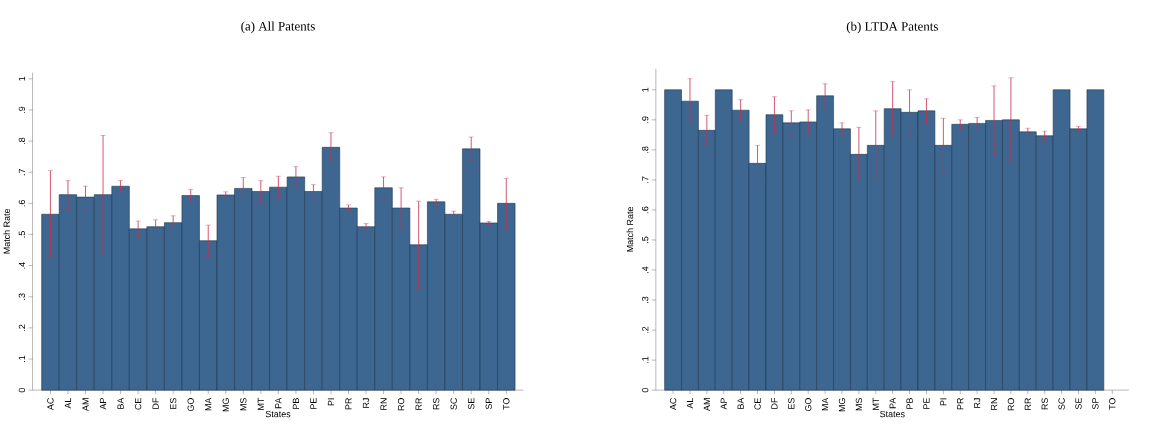 The height and width of the screenshot is (446, 1156). Describe the element at coordinates (278, 27) in the screenshot. I see `chart-title: (a) All Patents` at that location.